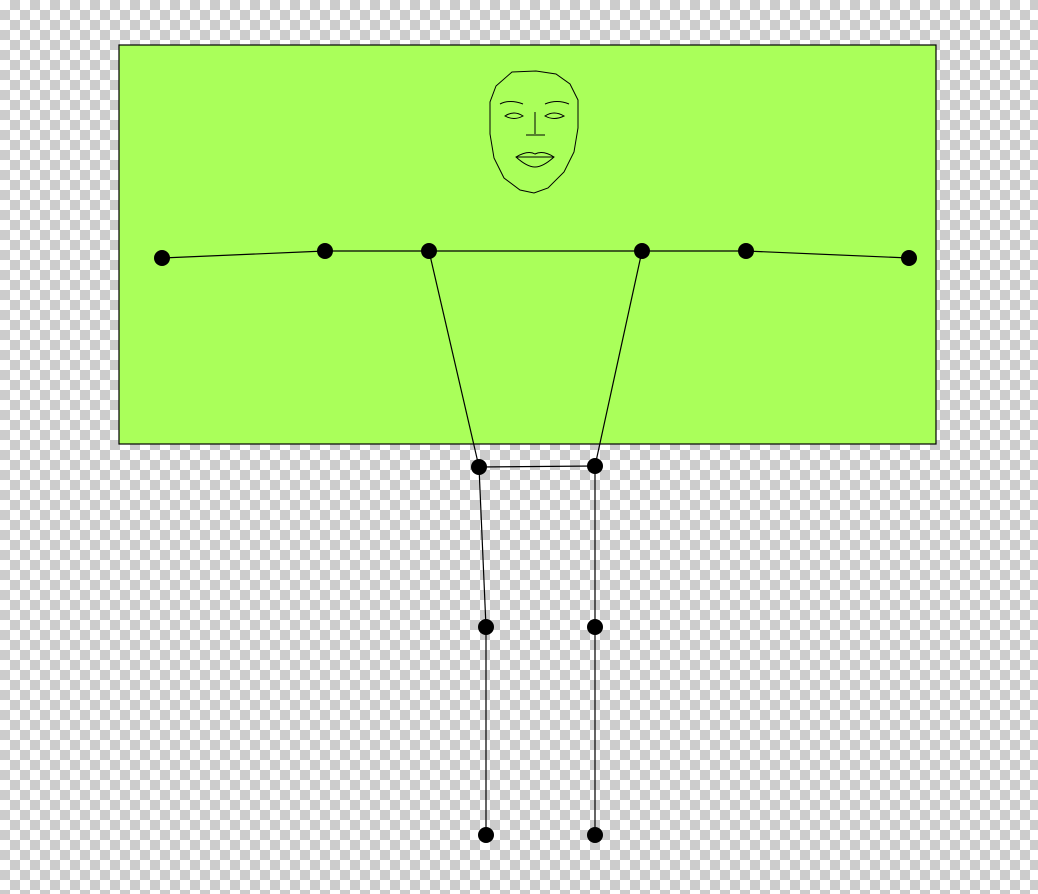 The image size is (1038, 894). I want to click on bone-left-thigh, so click(482, 547).